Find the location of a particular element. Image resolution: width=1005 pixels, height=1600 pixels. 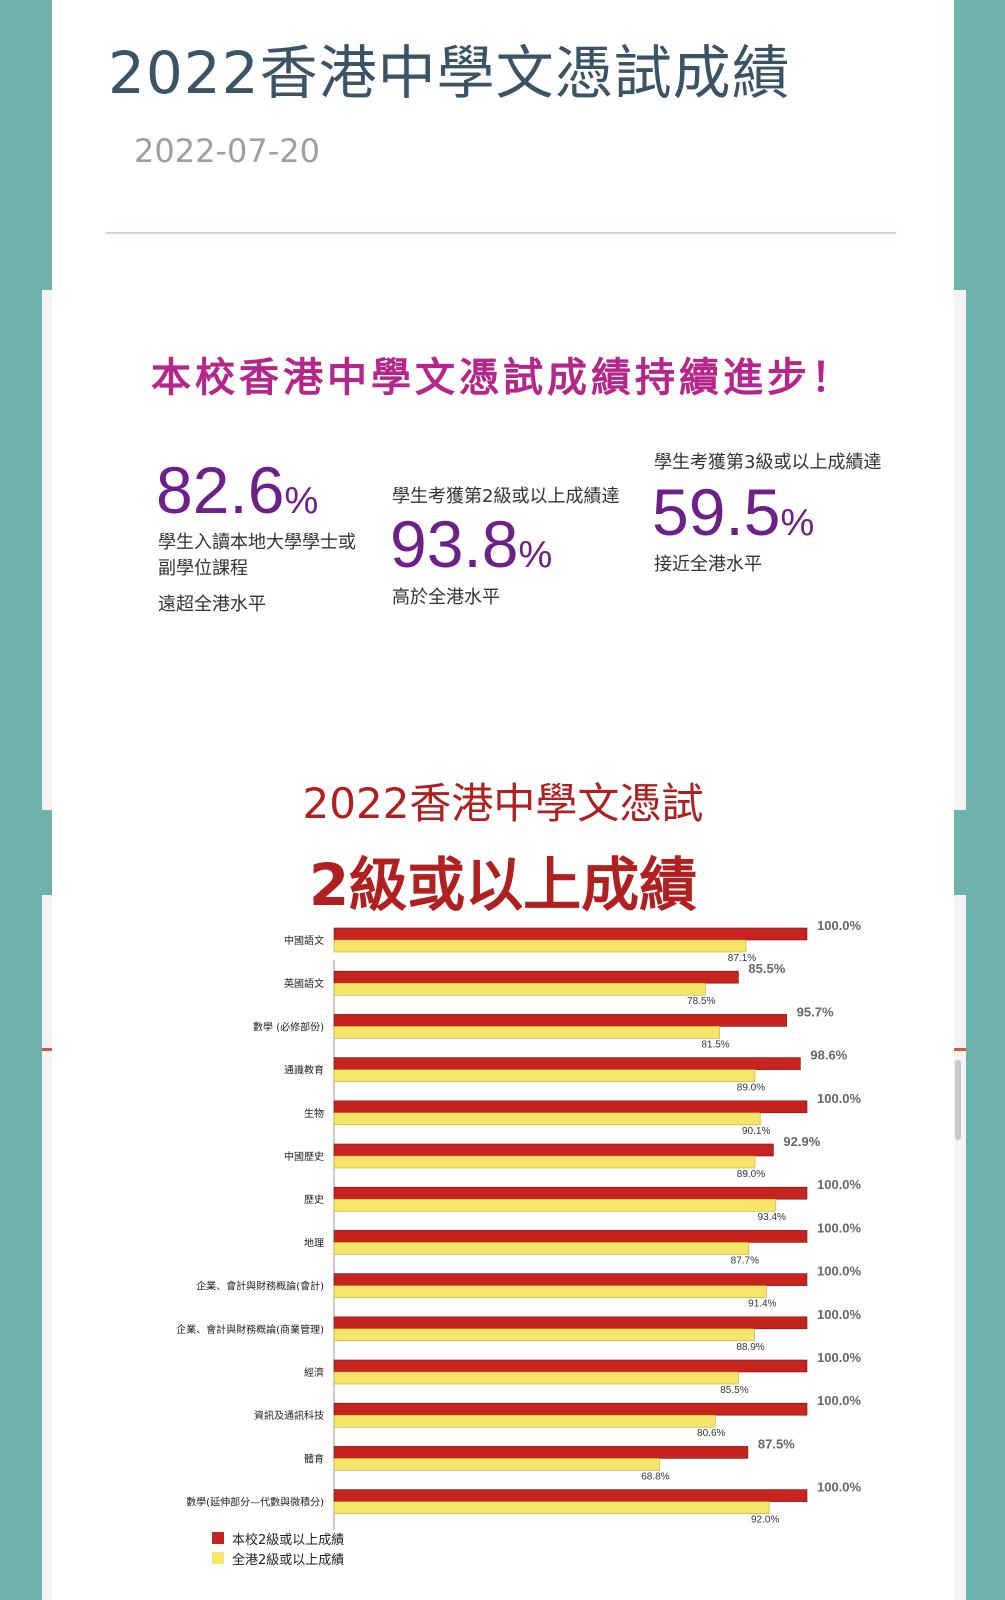

value-label-hk: 89.0% is located at coordinates (751, 1174).